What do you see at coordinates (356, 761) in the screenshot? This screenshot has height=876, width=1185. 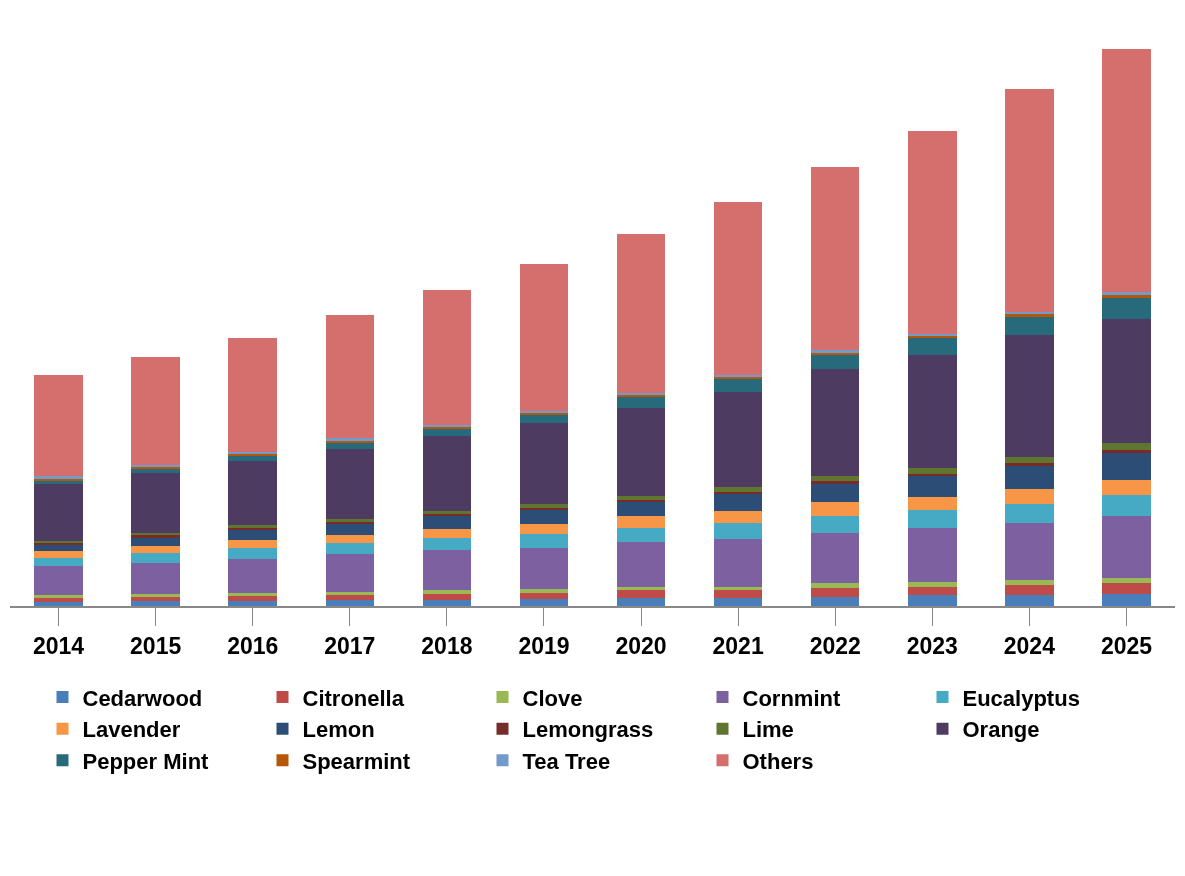 I see `legend-label: Spearmint` at bounding box center [356, 761].